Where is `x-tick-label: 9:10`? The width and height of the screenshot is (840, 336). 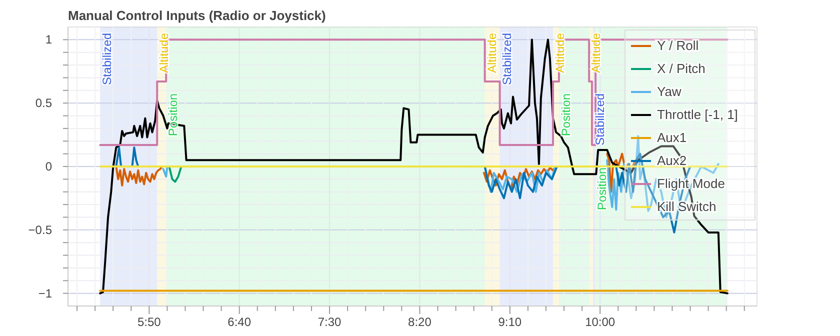 x-tick-label: 9:10 is located at coordinates (510, 322).